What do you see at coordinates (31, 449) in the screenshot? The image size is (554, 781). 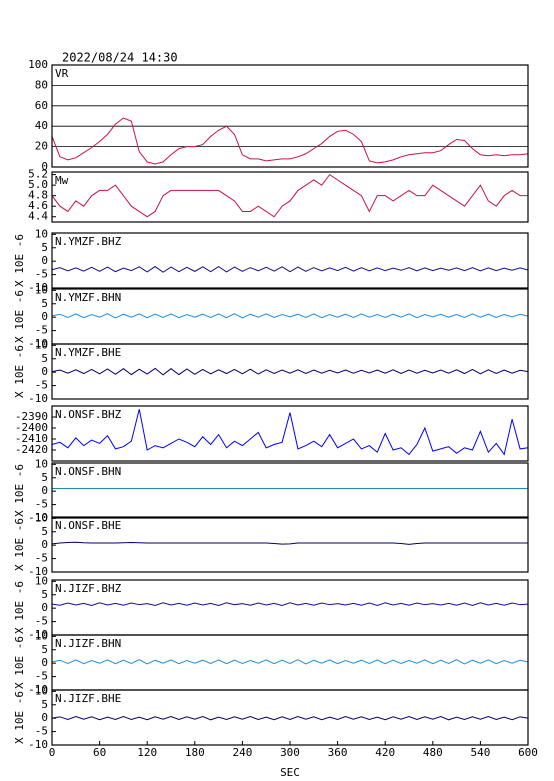 I see `y-tick-label: -2420` at bounding box center [31, 449].